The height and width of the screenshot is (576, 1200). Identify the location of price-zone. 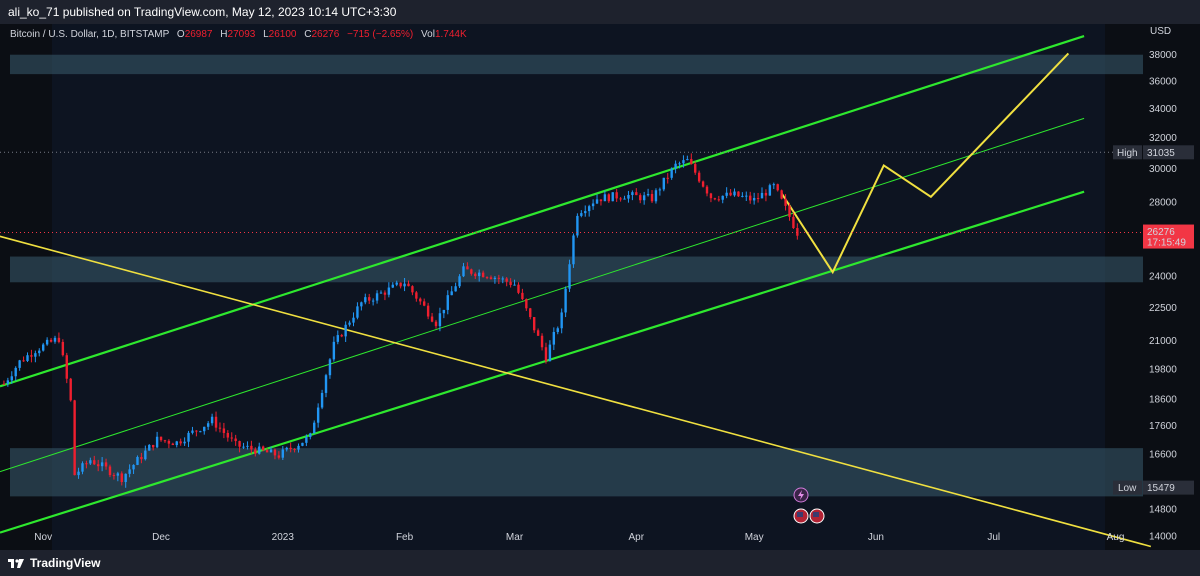
(576, 472).